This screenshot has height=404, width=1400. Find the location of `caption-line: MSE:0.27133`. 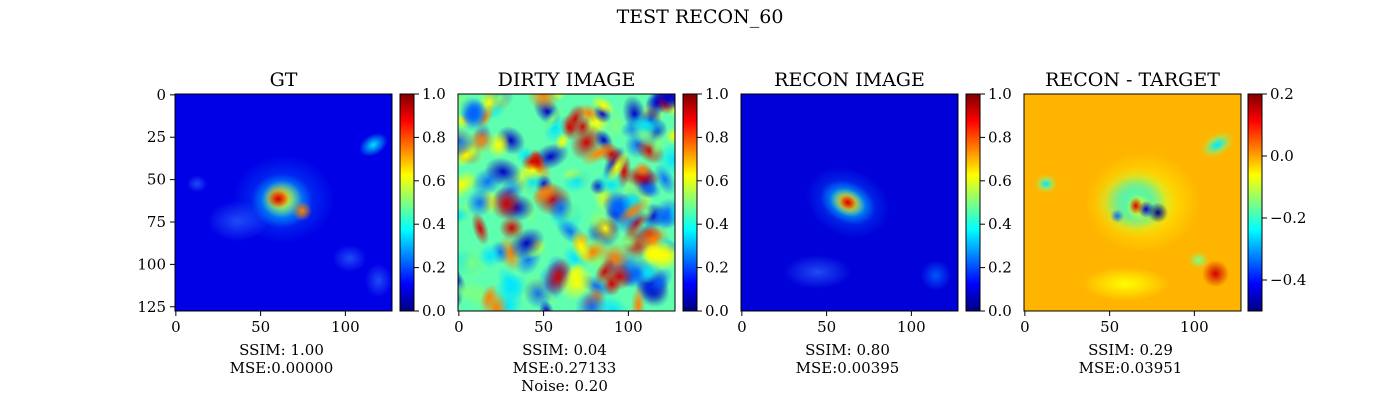

caption-line: MSE:0.27133 is located at coordinates (565, 368).